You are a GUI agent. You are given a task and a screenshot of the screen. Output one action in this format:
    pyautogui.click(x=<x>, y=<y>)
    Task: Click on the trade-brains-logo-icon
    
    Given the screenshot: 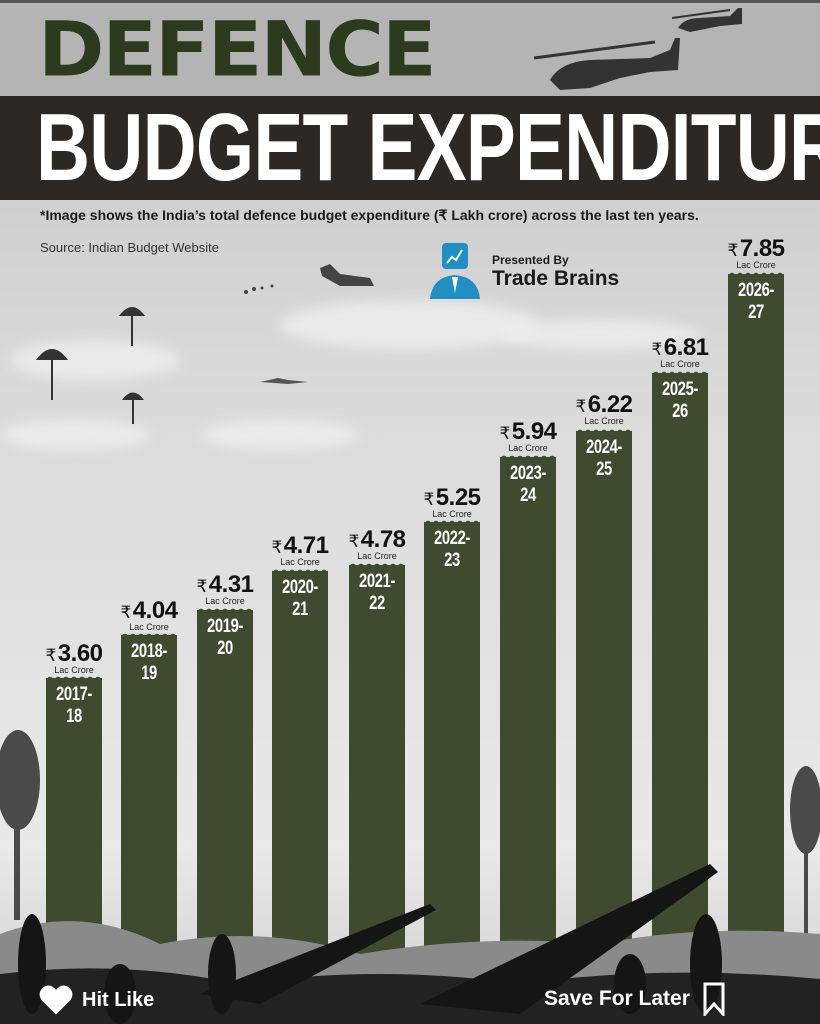 What is the action you would take?
    pyautogui.click(x=455, y=272)
    